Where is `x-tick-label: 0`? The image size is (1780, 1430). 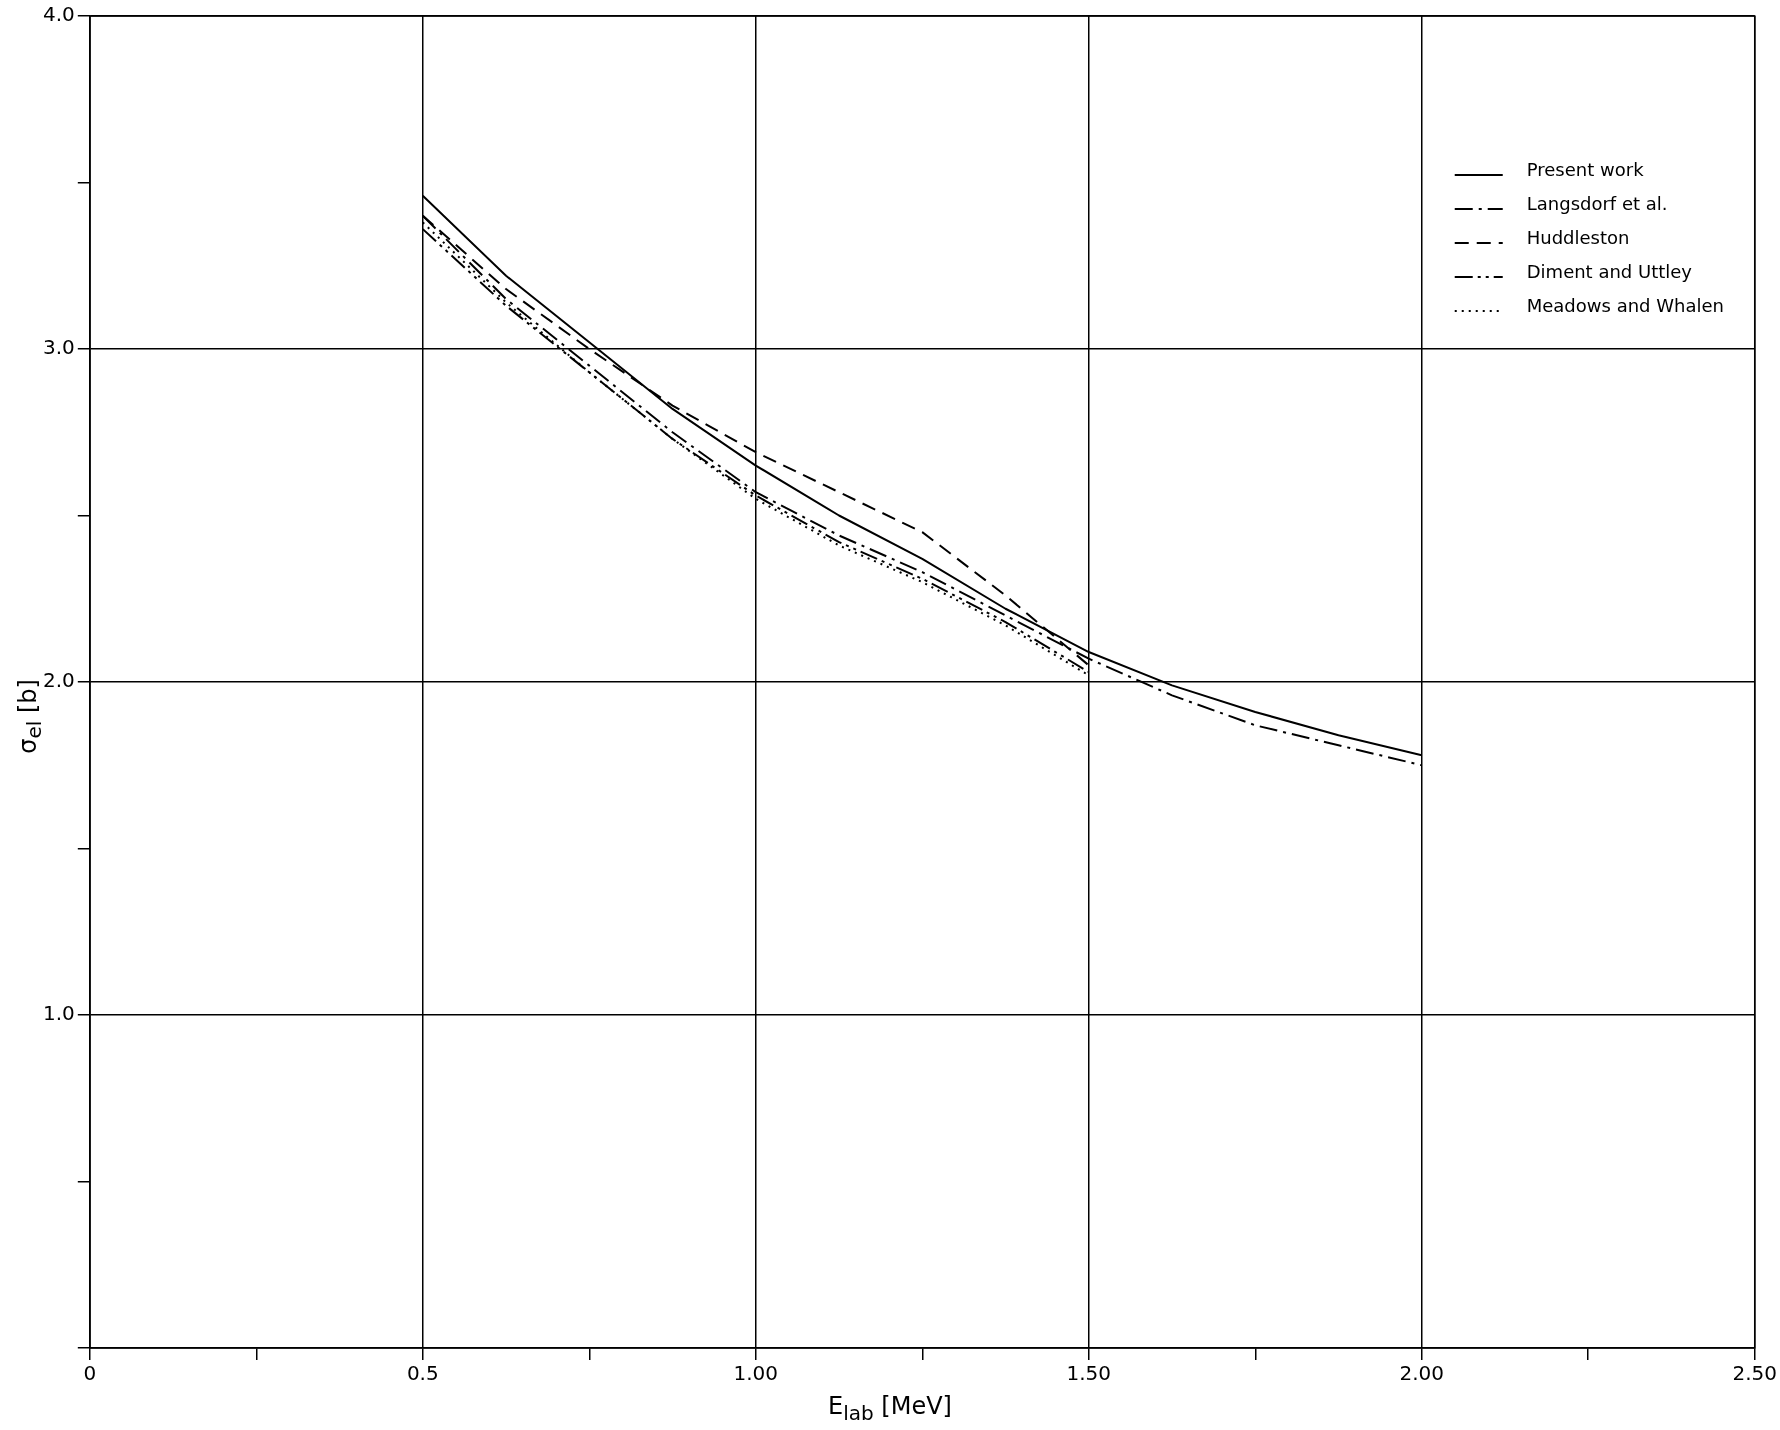 x-tick-label: 0 is located at coordinates (90, 1373).